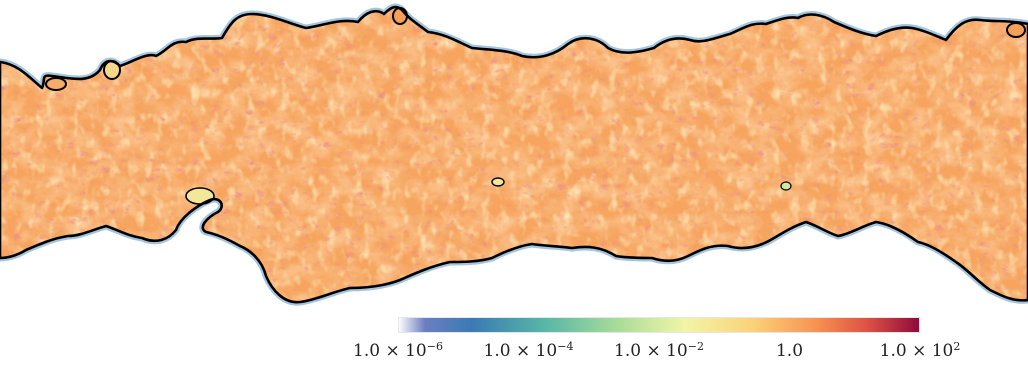  Describe the element at coordinates (695, 346) in the screenshot. I see `tick-exponent: −2` at that location.